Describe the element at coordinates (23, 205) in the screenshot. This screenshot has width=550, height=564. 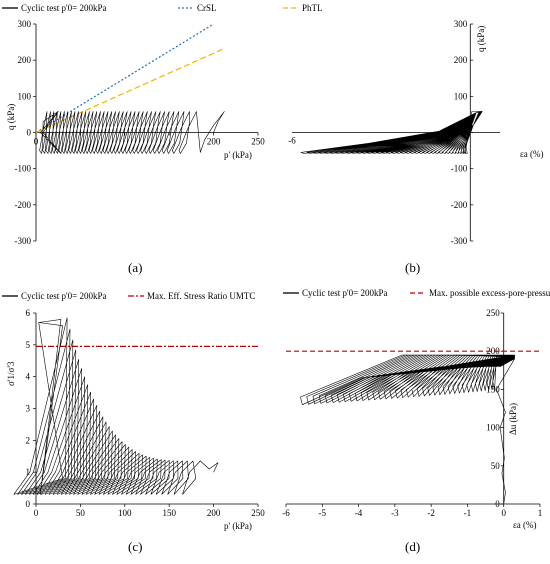
I see `panel-a-ytick-label: -200` at that location.